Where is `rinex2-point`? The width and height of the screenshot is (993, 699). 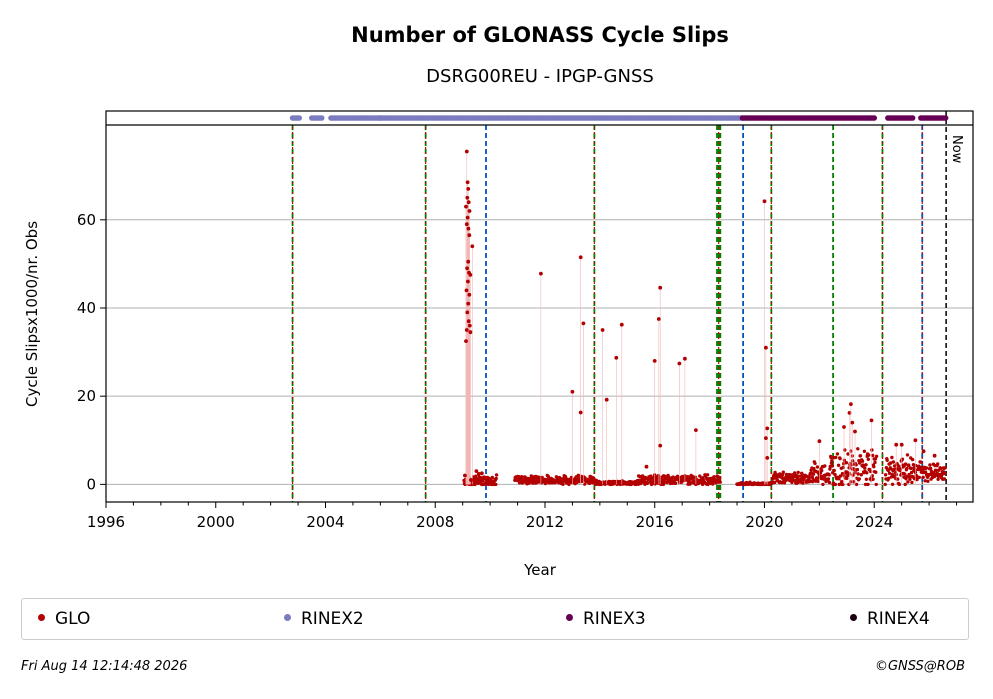 rinex2-point is located at coordinates (321, 118).